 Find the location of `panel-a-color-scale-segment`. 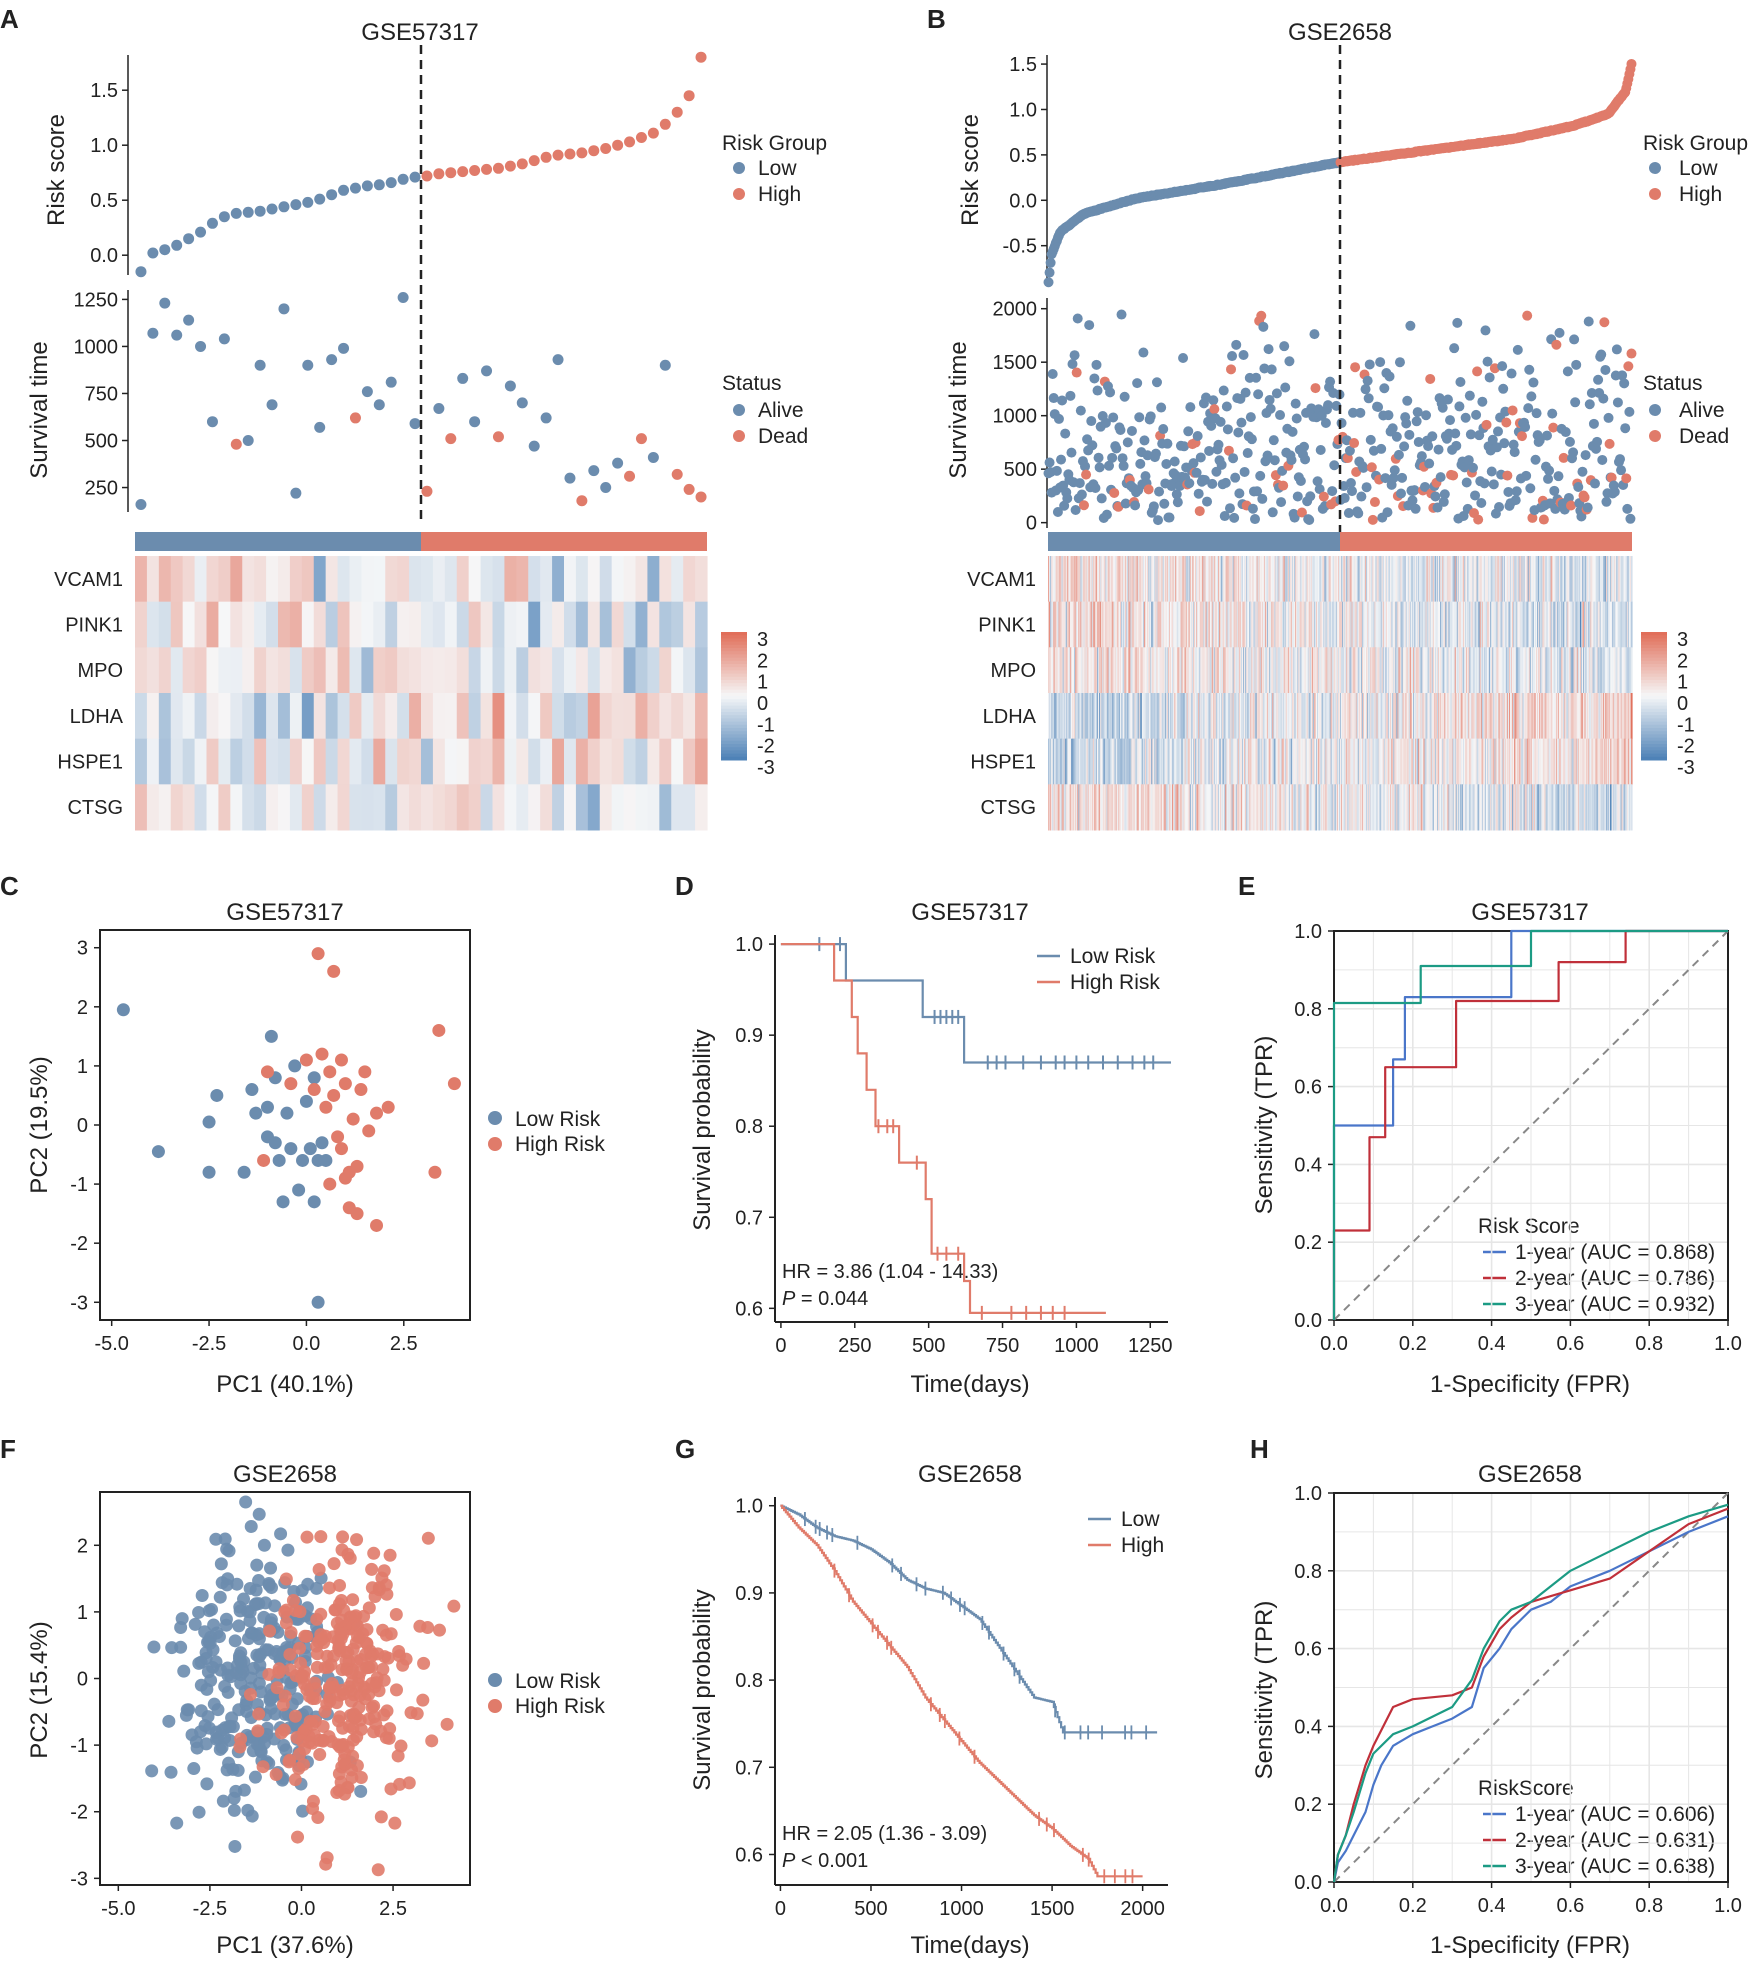

panel-a-color-scale-segment is located at coordinates (734, 646).